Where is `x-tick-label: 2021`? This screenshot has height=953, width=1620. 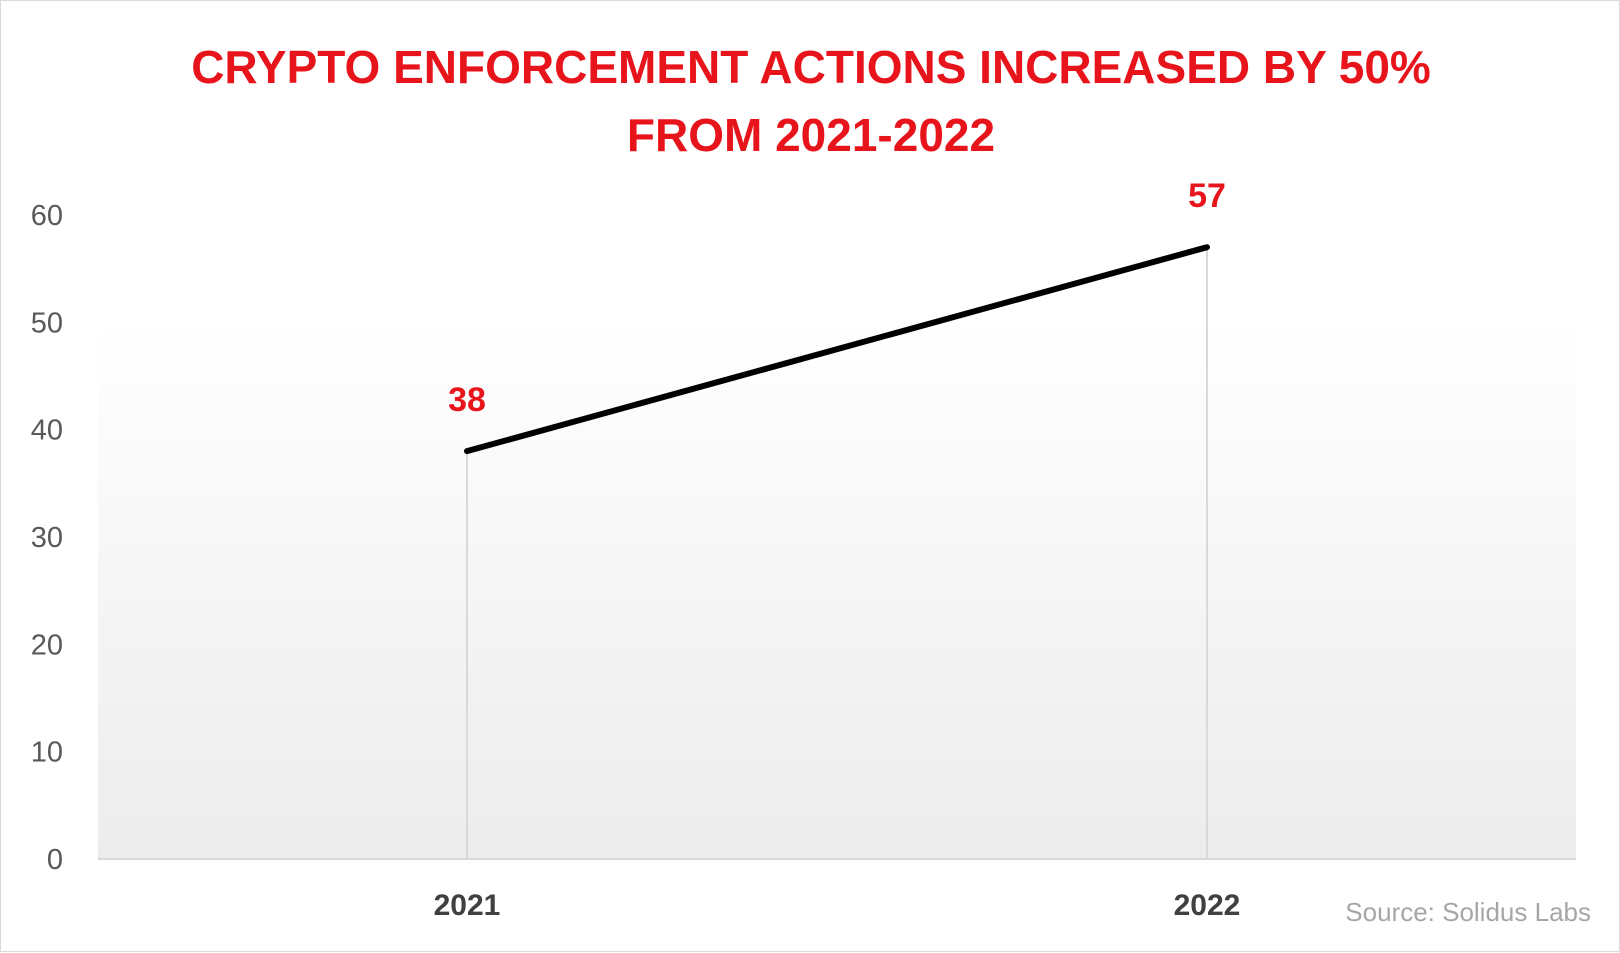 x-tick-label: 2021 is located at coordinates (467, 905).